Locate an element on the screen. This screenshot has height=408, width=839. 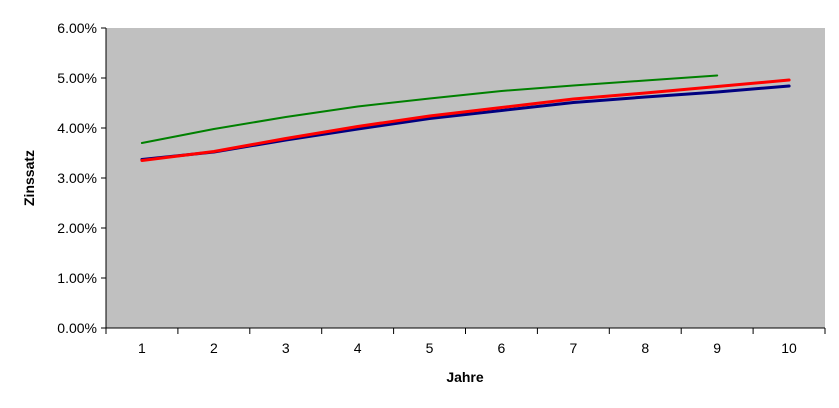
y-tick-label: 3.00% is located at coordinates (77, 178).